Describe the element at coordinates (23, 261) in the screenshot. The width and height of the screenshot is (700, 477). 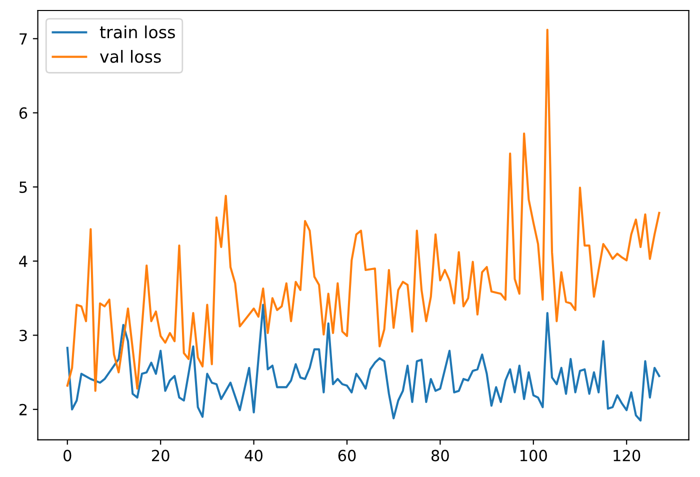
I see `y-tick-label: 4` at that location.